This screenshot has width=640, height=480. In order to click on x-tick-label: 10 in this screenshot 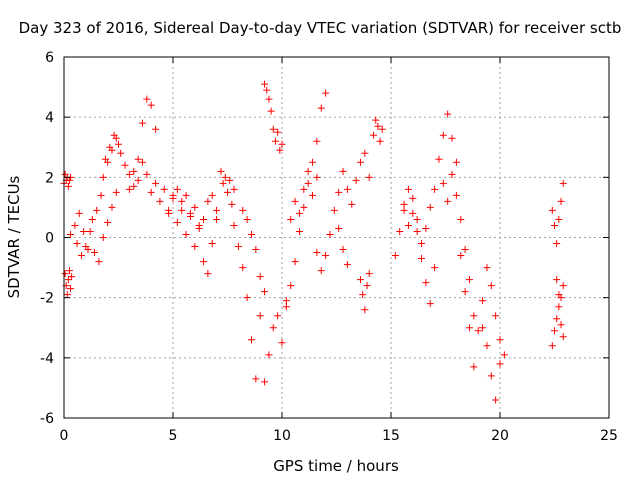, I will do `click(282, 436)`.